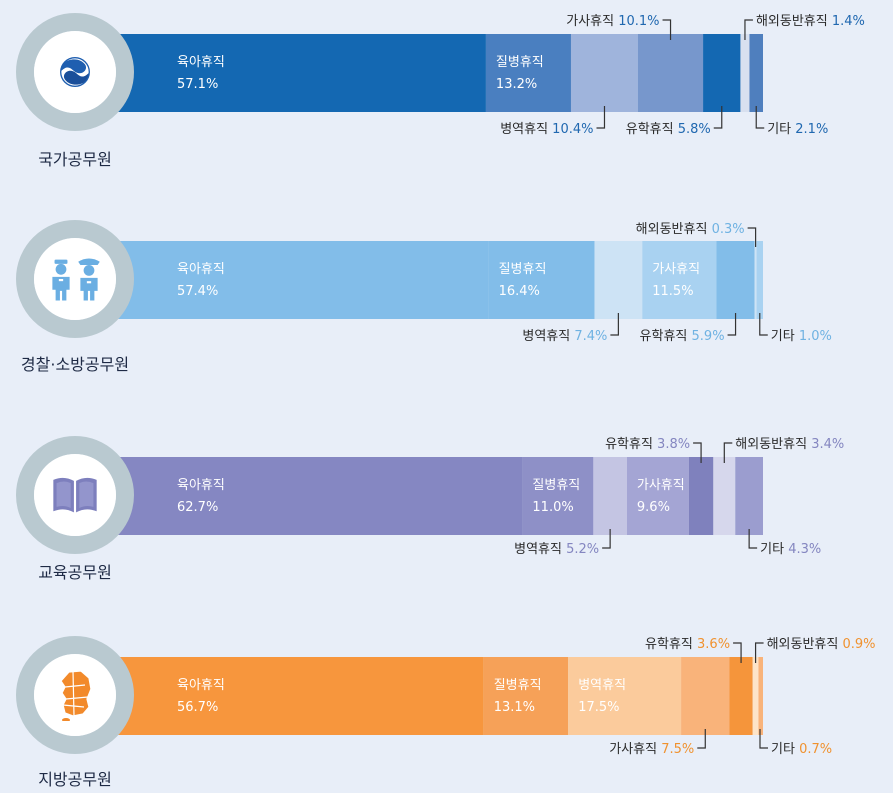 The width and height of the screenshot is (893, 793). I want to click on callout-value: 3.6%, so click(713, 644).